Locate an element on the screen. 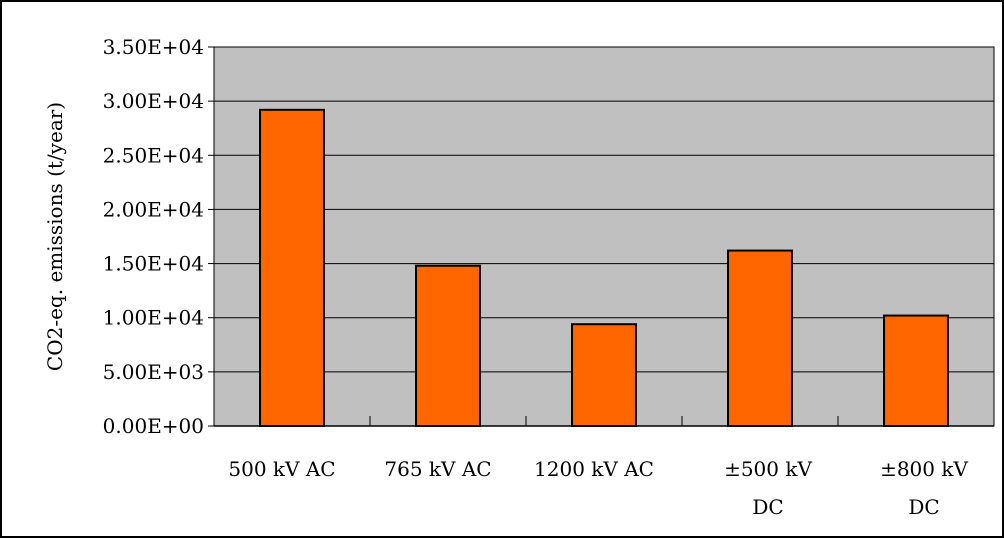 The width and height of the screenshot is (1004, 538). x-tick-label: ±500 kV is located at coordinates (768, 469).